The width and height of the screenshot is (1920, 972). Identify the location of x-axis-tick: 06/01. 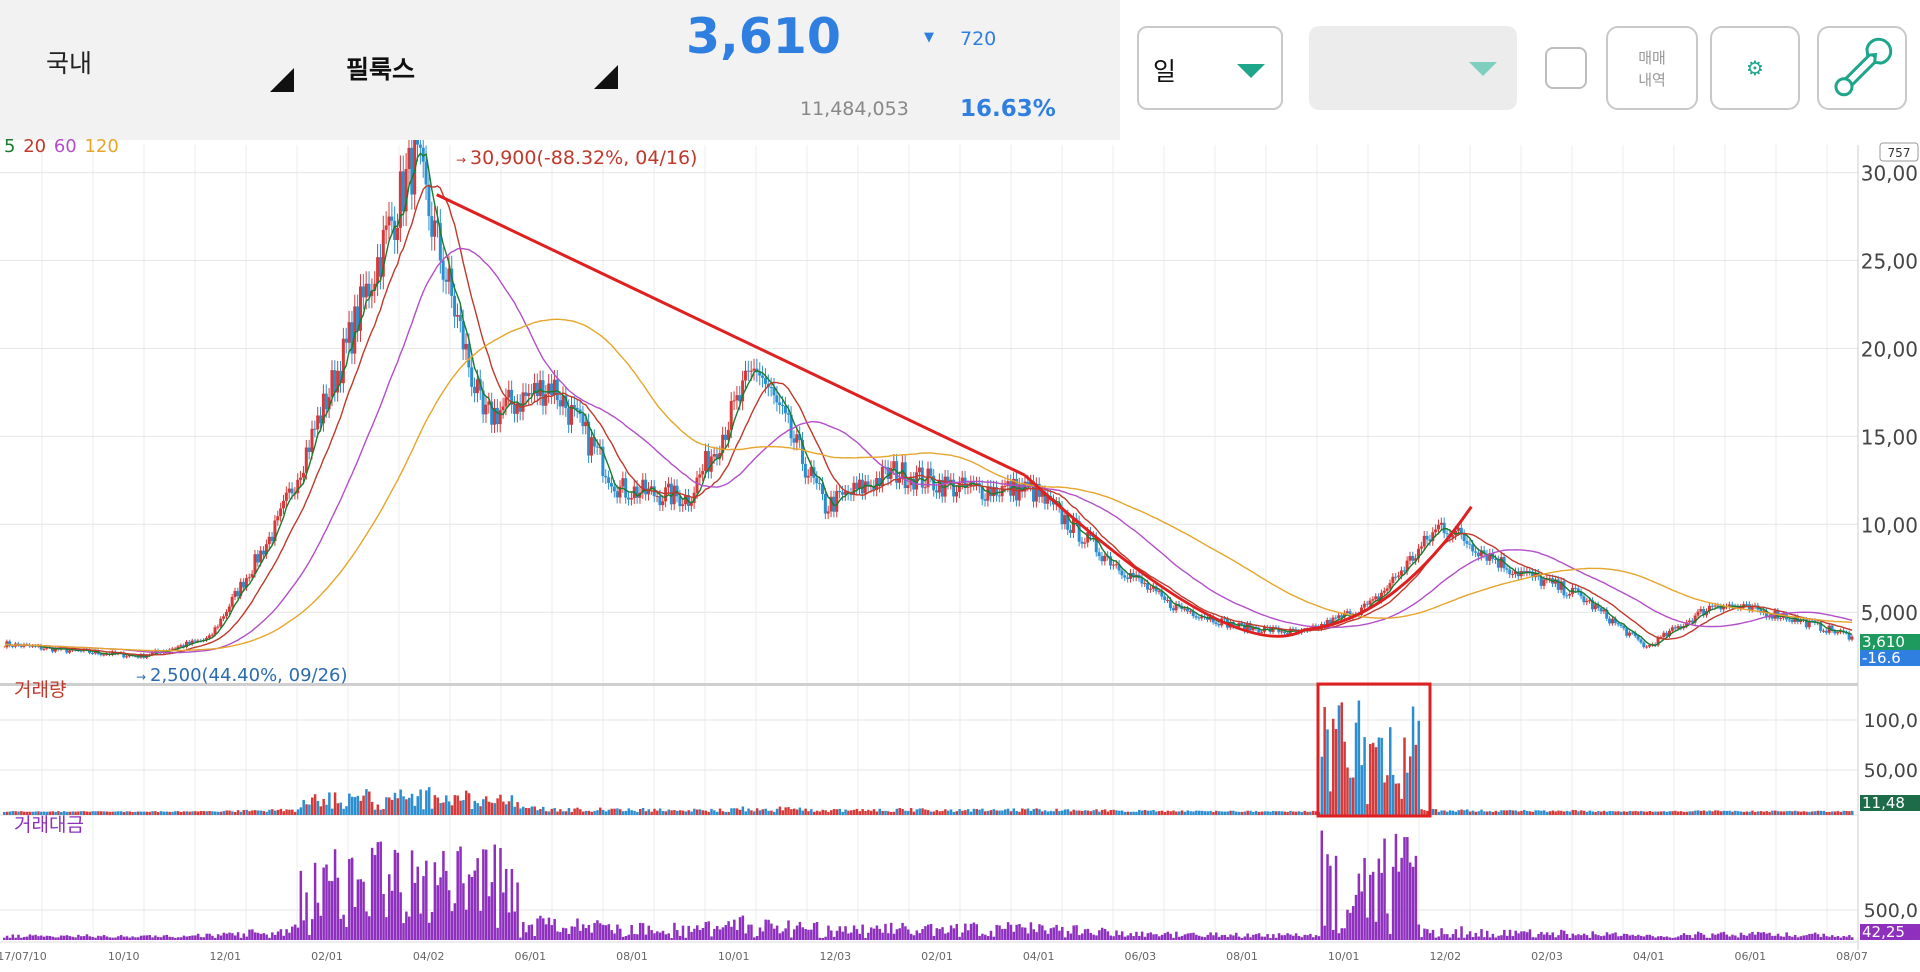
(530, 956).